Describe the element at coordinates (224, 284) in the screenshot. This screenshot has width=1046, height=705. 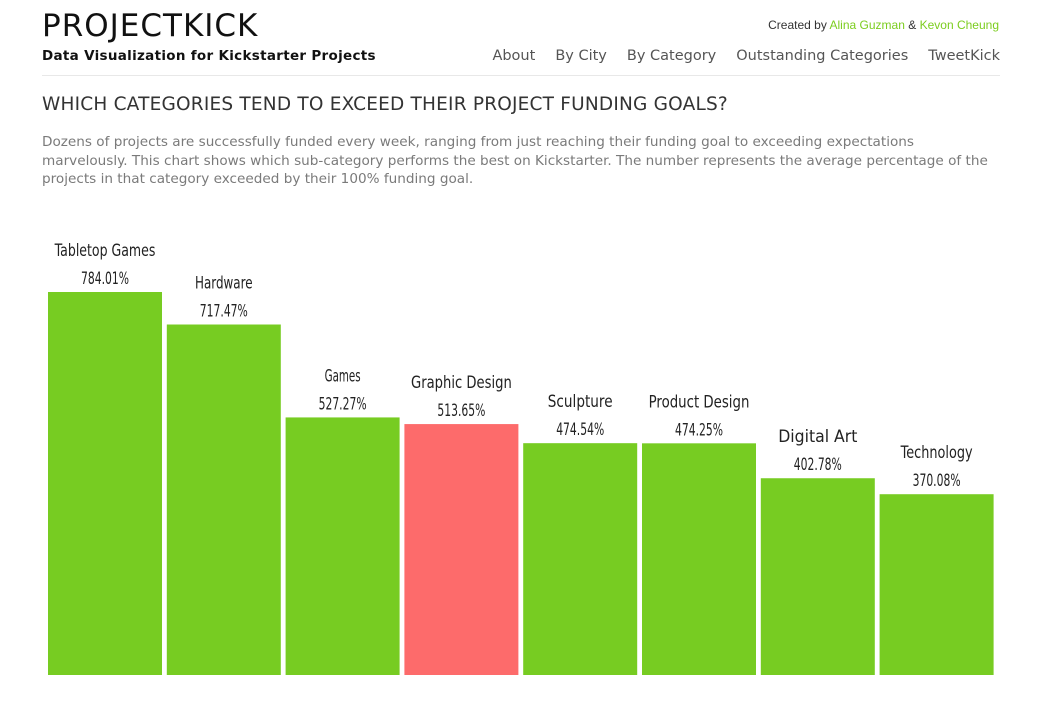
I see `bar-category-label: Hardware` at that location.